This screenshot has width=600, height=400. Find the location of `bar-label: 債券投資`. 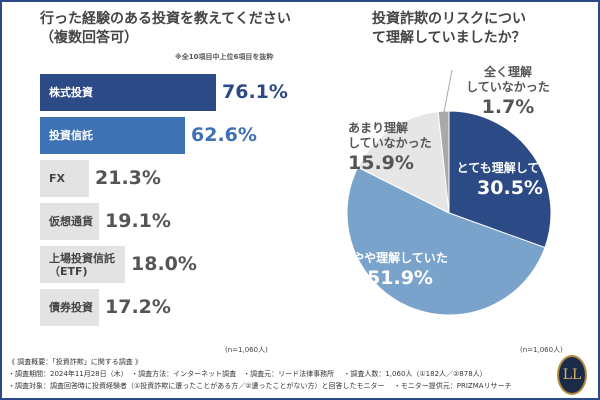

bar-label: 債券投資 is located at coordinates (71, 307).